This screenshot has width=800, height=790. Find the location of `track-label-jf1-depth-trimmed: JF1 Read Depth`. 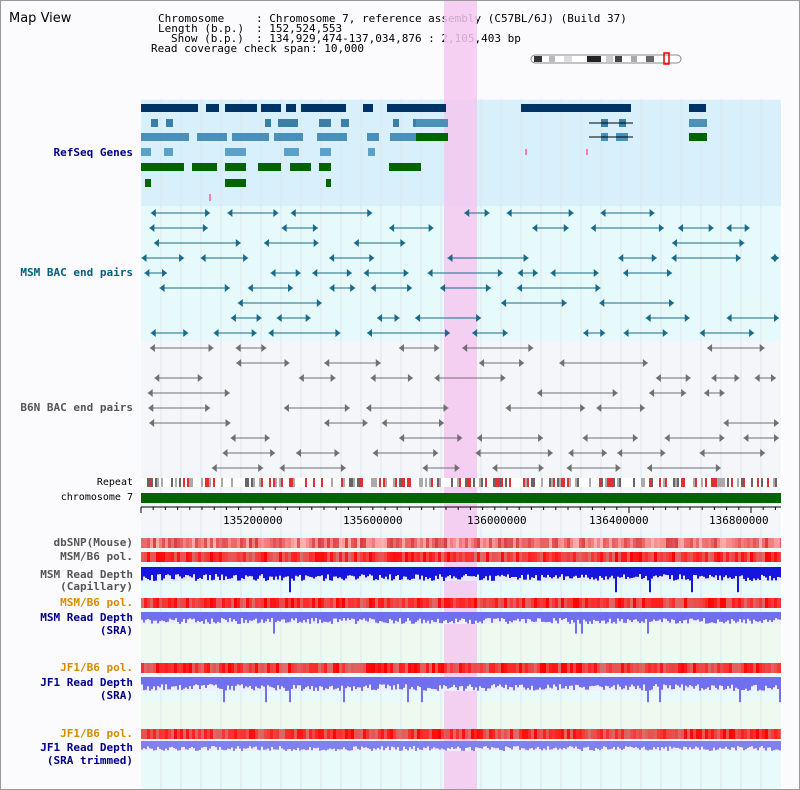

track-label-jf1-depth-trimmed: JF1 Read Depth is located at coordinates (86, 747).